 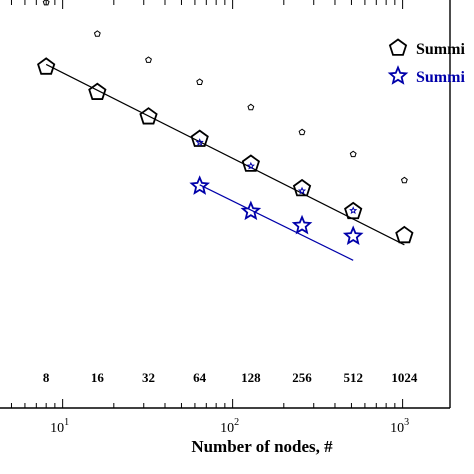 What do you see at coordinates (148, 377) in the screenshot?
I see `node-count-label: 32` at bounding box center [148, 377].